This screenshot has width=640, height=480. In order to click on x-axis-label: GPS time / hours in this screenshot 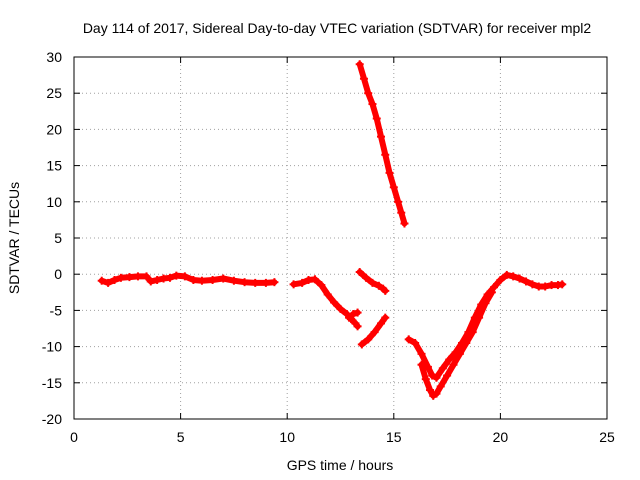, I will do `click(340, 465)`.